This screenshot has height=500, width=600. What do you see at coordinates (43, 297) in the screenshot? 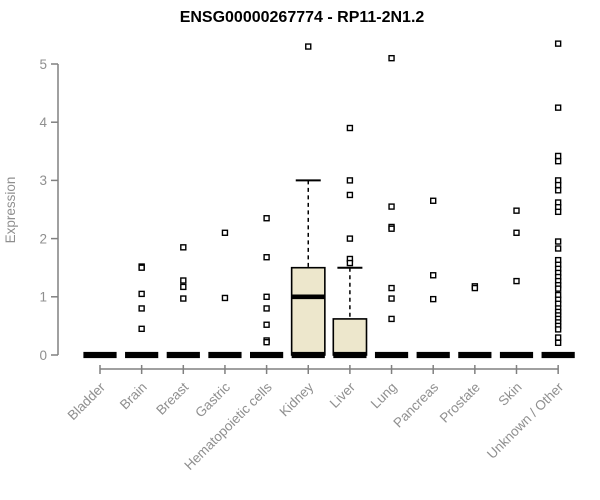
I see `y-tick-label: 1` at bounding box center [43, 297].